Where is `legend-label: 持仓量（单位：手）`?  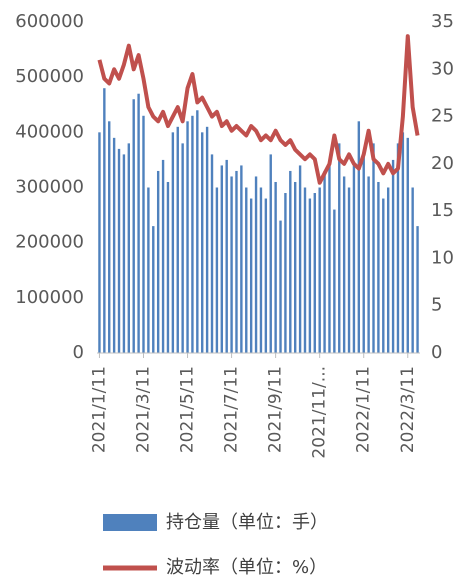
legend-label: 持仓量（单位：手） is located at coordinates (247, 522).